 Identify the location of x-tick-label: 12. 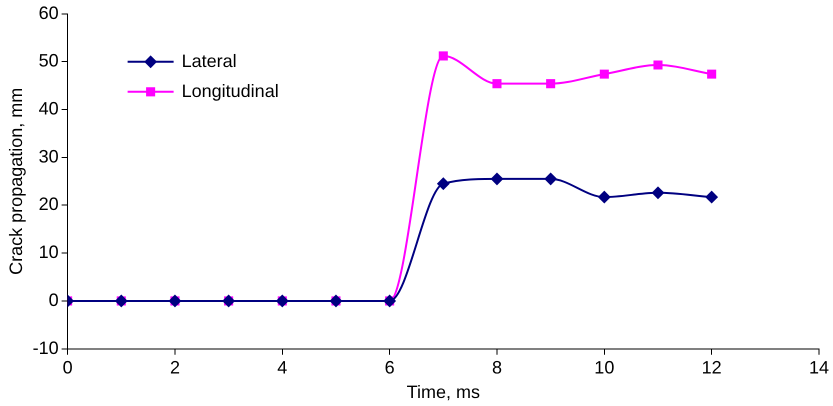
(712, 368).